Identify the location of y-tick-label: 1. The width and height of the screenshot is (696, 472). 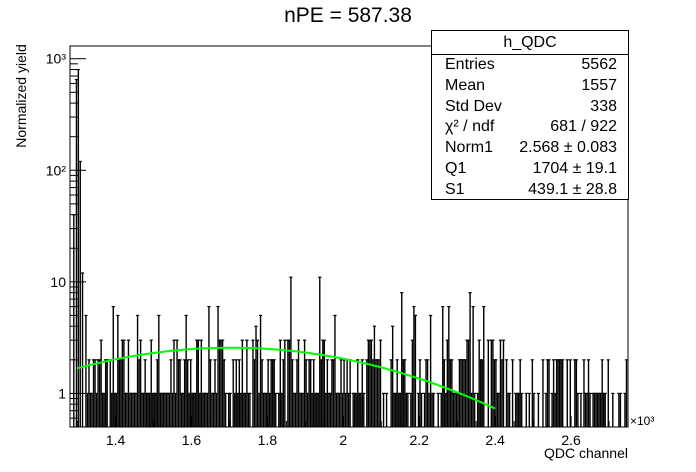
(62, 393).